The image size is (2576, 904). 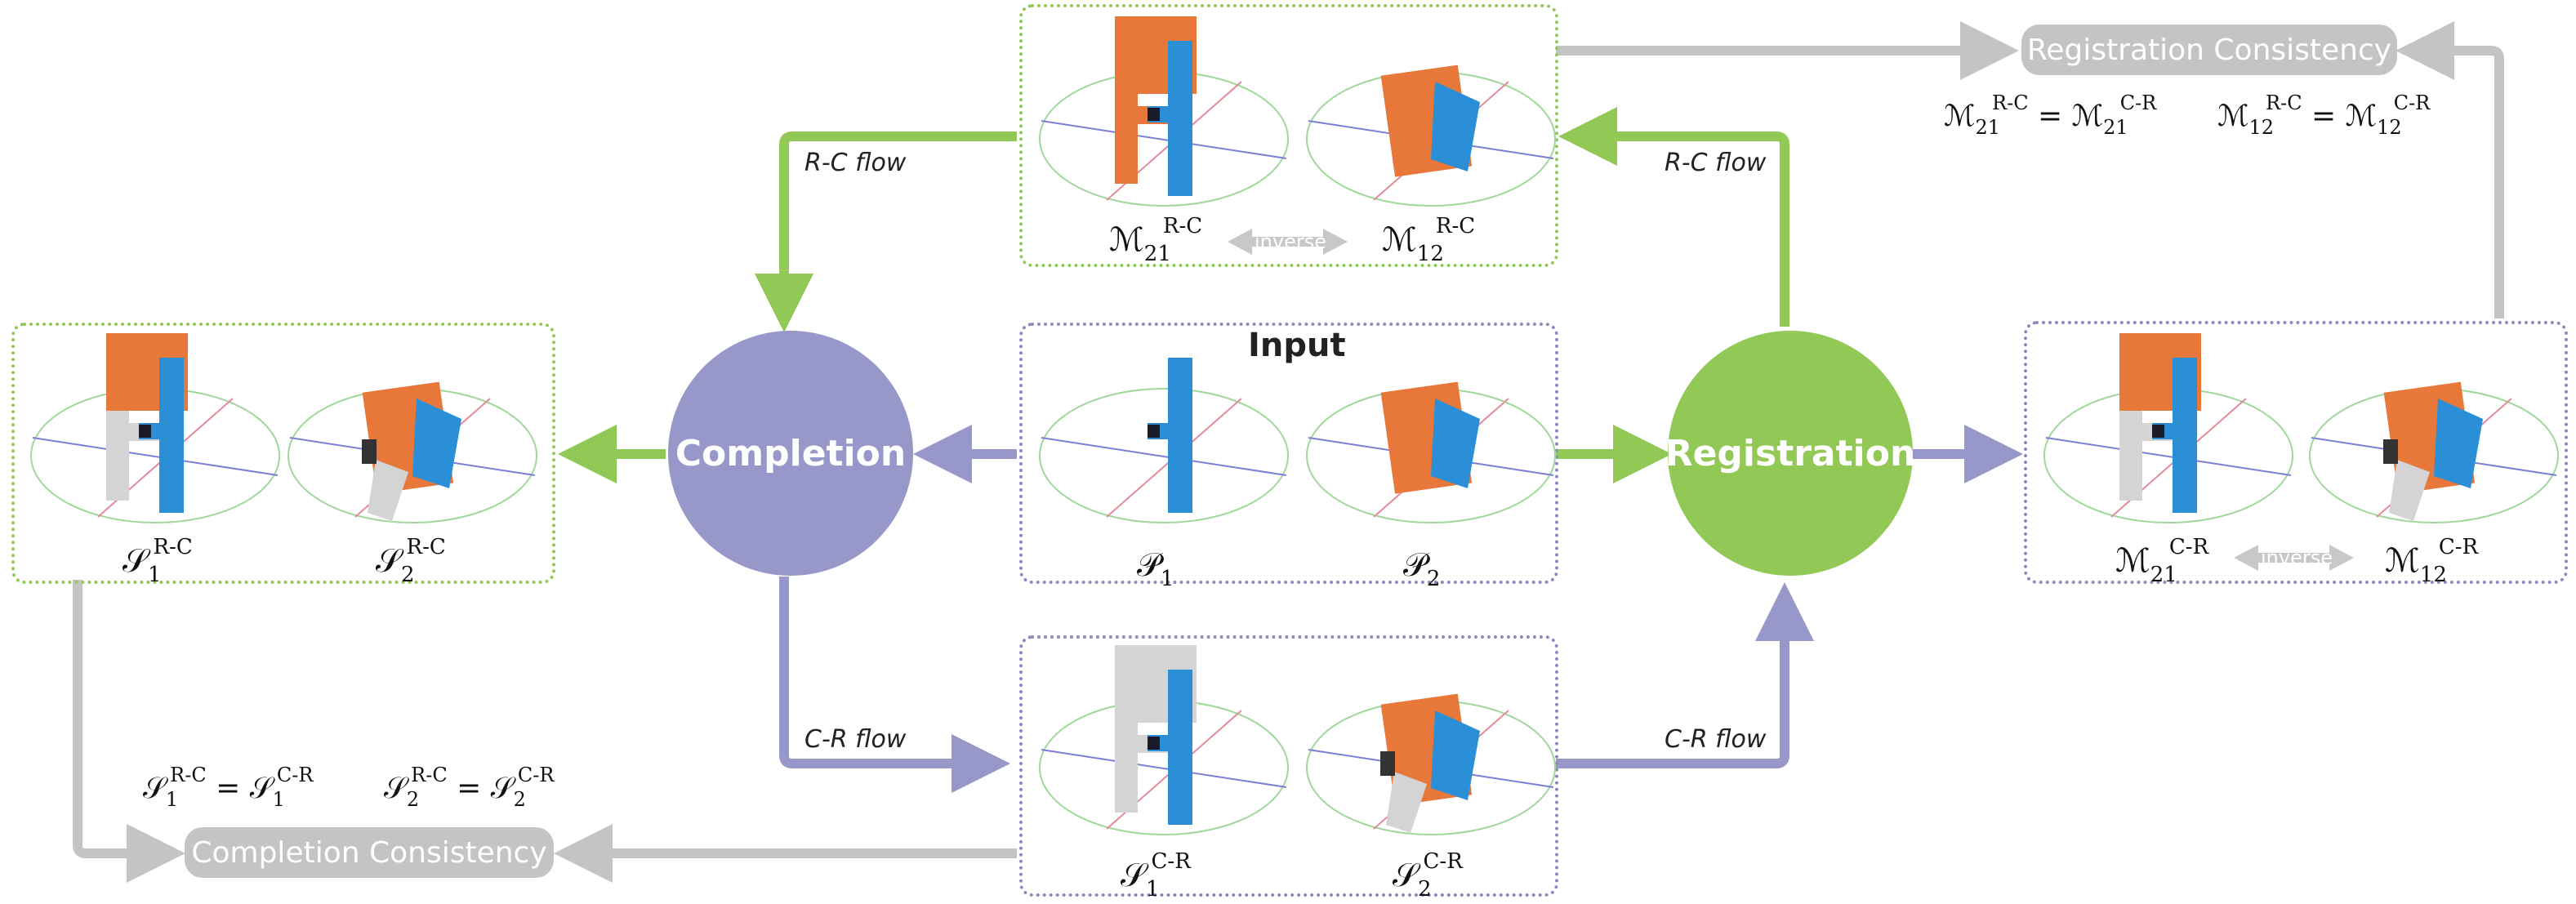 I want to click on registration-node-label: Registration, so click(x=1790, y=453).